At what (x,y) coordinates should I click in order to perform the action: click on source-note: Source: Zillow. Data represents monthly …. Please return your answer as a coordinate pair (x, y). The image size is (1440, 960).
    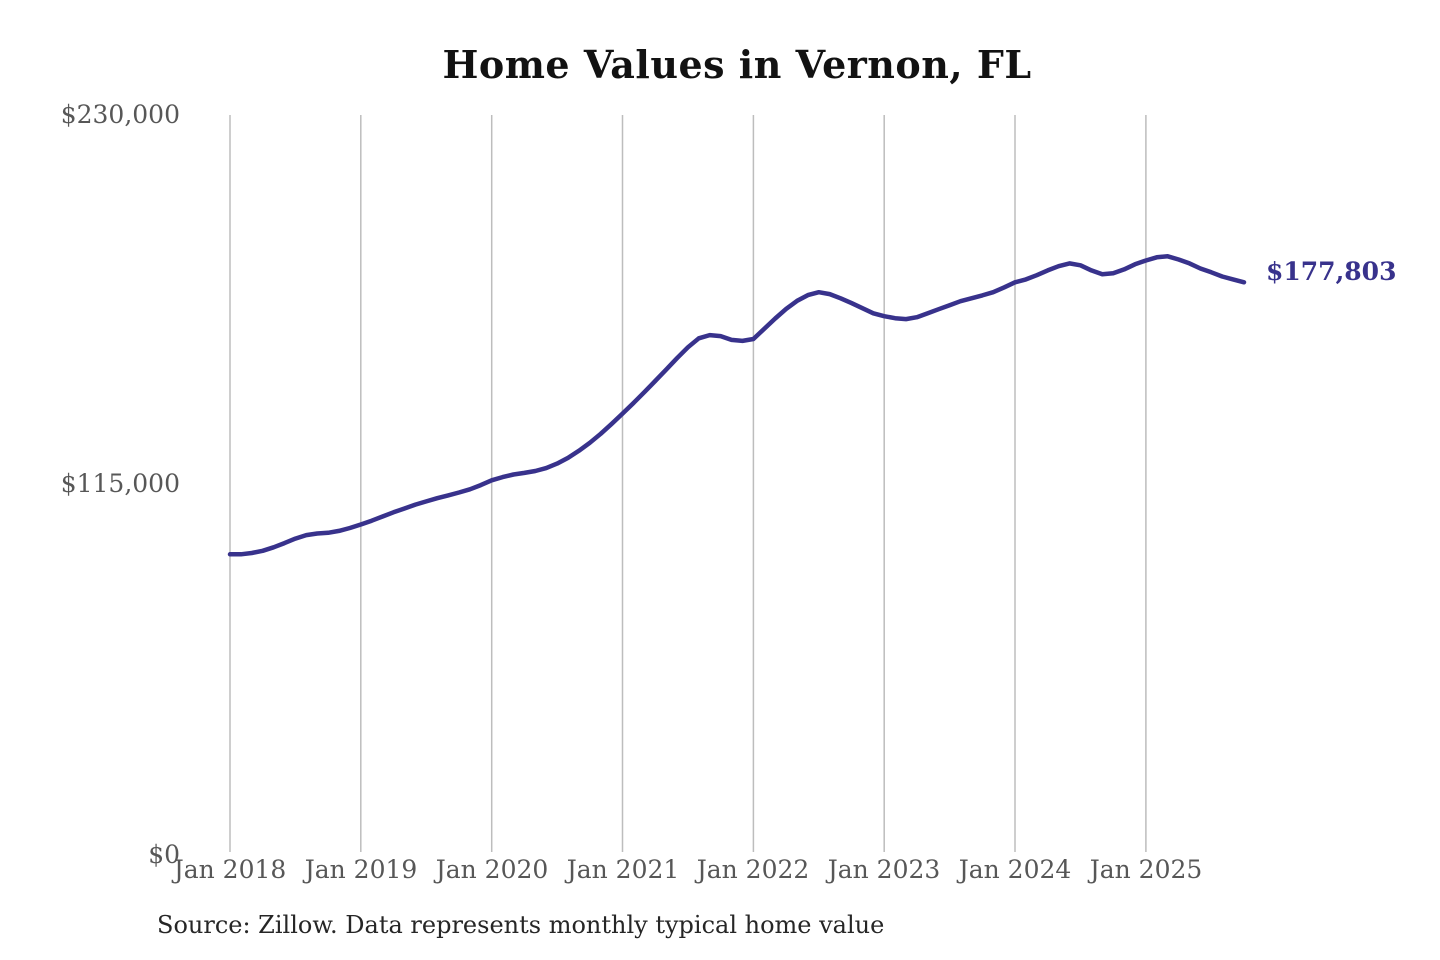
    Looking at the image, I should click on (521, 925).